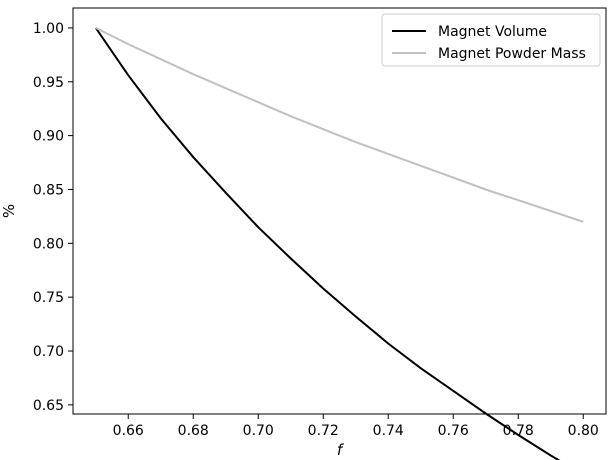  I want to click on y-tick-label: 0.75, so click(48, 298).